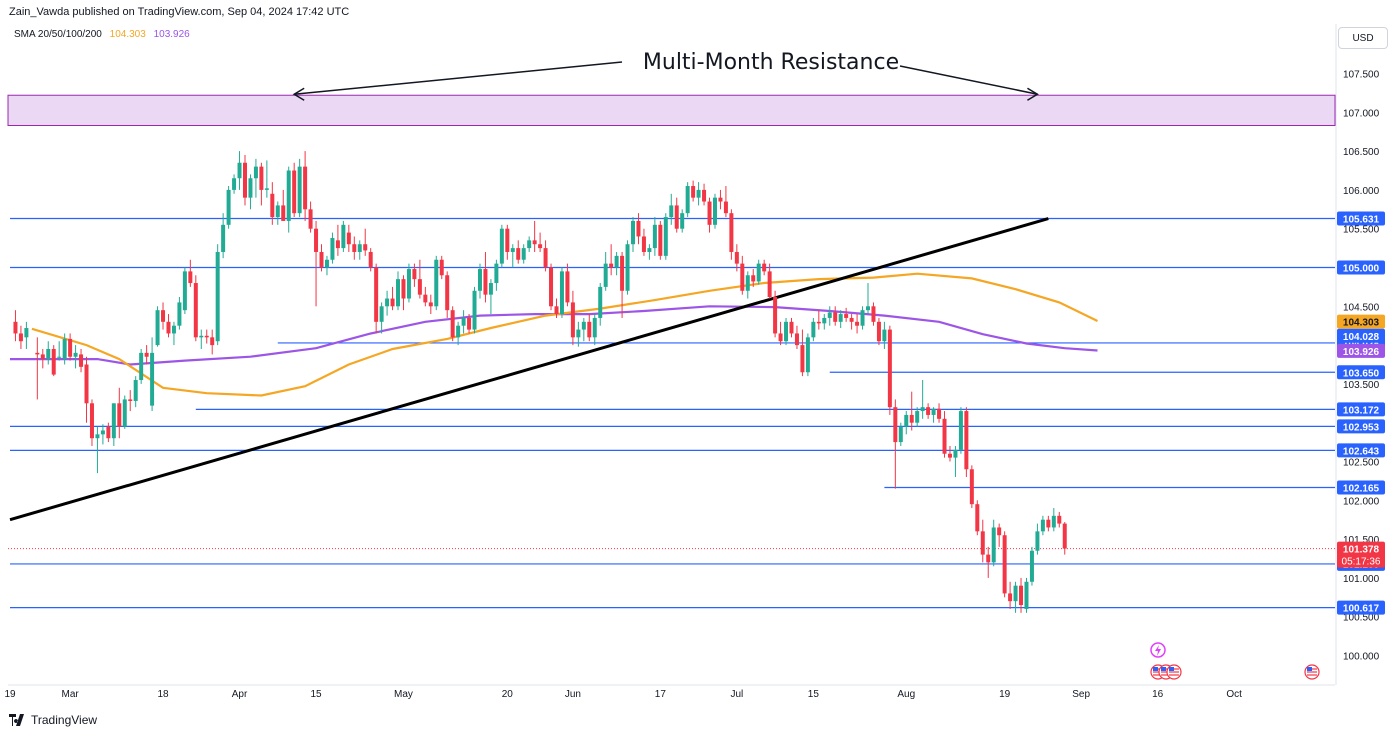  Describe the element at coordinates (1361, 607) in the screenshot. I see `level-price-tag: 100.617` at that location.